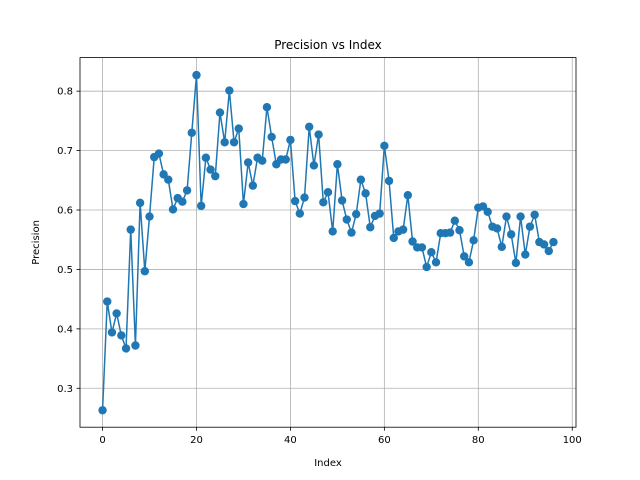 The height and width of the screenshot is (480, 640). I want to click on y-tick-label: 0.3, so click(65, 389).